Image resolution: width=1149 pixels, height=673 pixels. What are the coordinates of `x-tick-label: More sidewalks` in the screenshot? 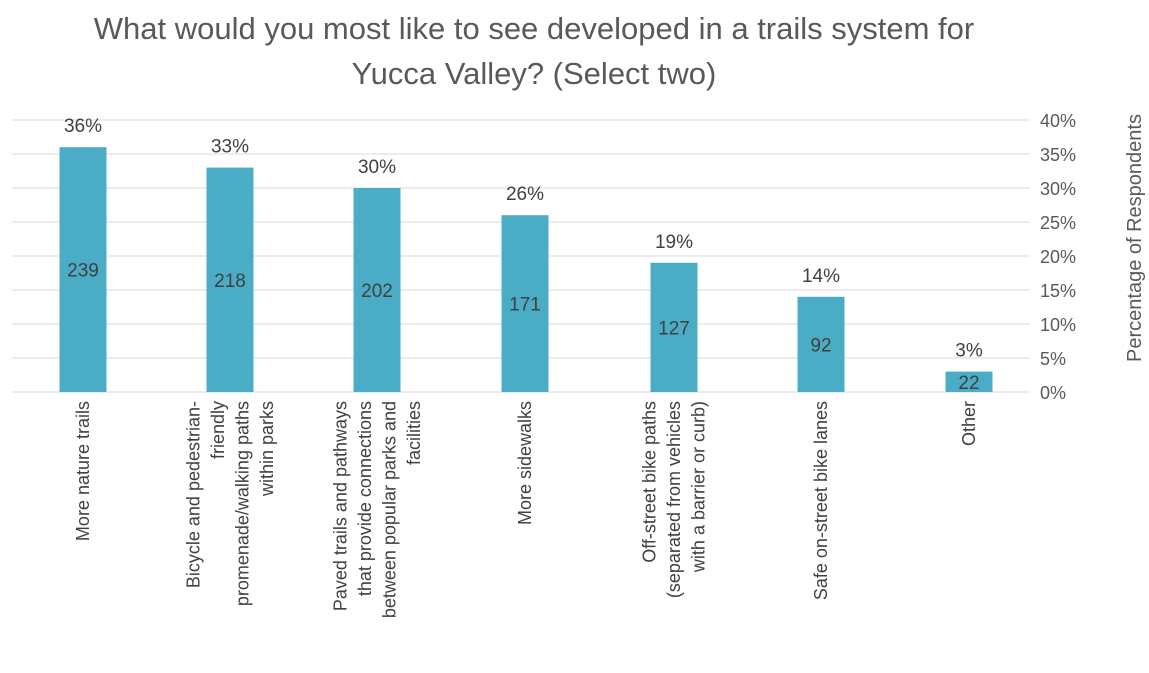 It's located at (525, 463).